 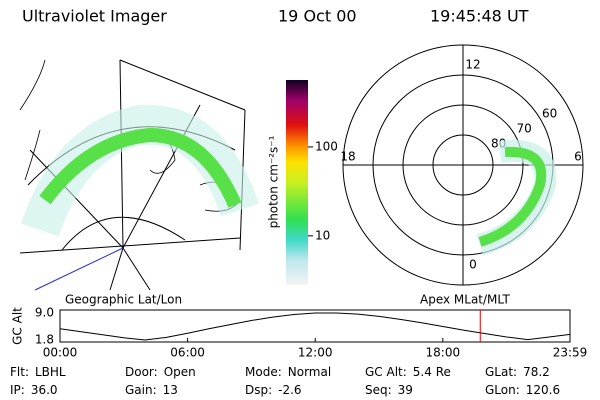 What do you see at coordinates (536, 372) in the screenshot?
I see `info-value: 78.2` at bounding box center [536, 372].